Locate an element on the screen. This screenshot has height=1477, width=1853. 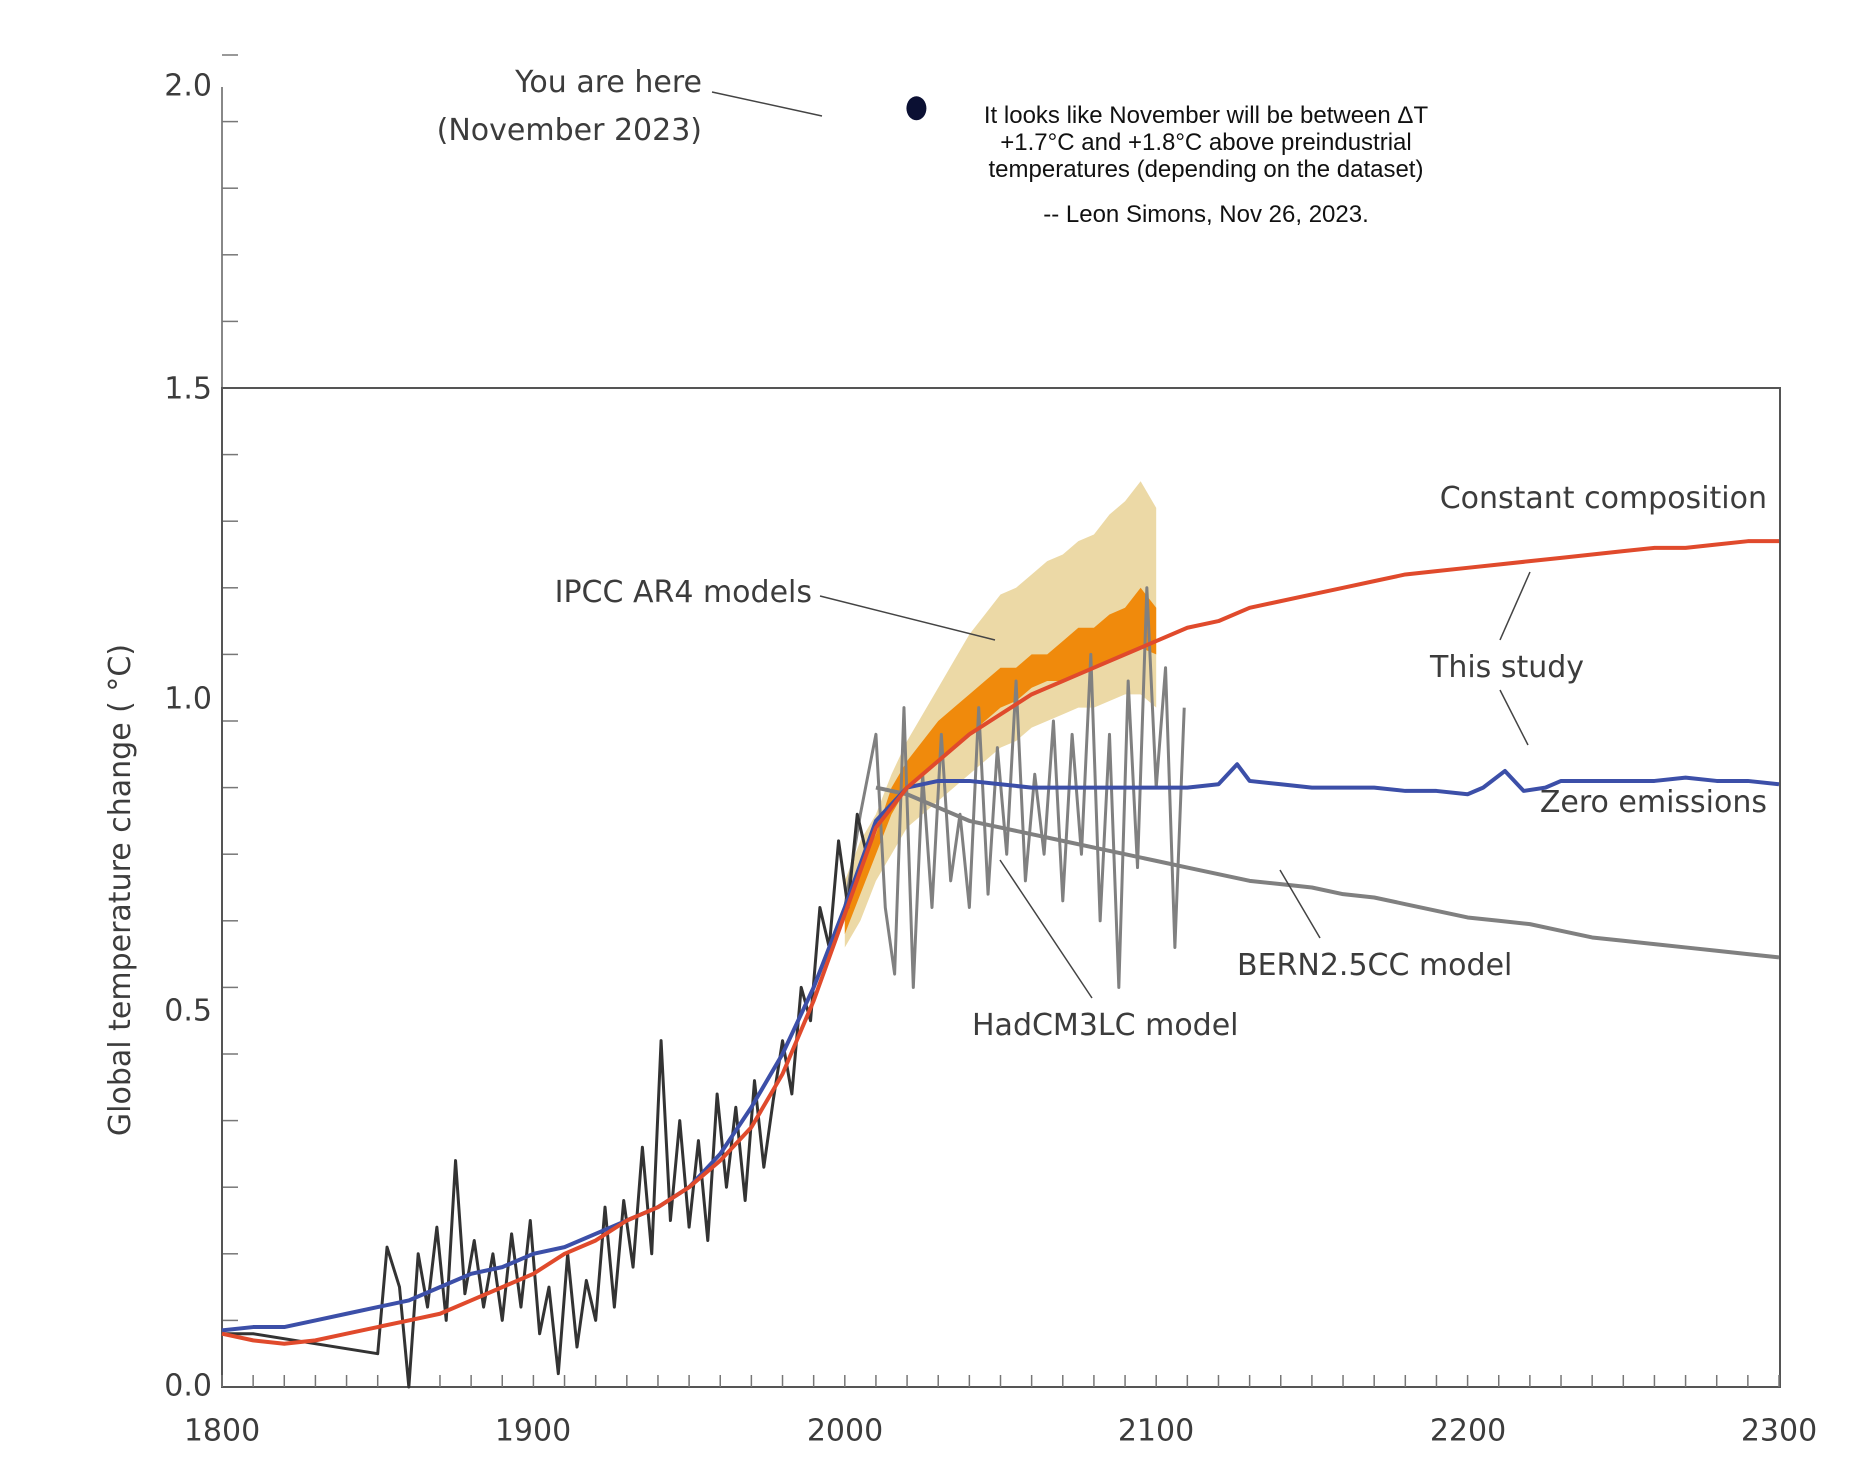
label-this-study: This study is located at coordinates (1506, 667).